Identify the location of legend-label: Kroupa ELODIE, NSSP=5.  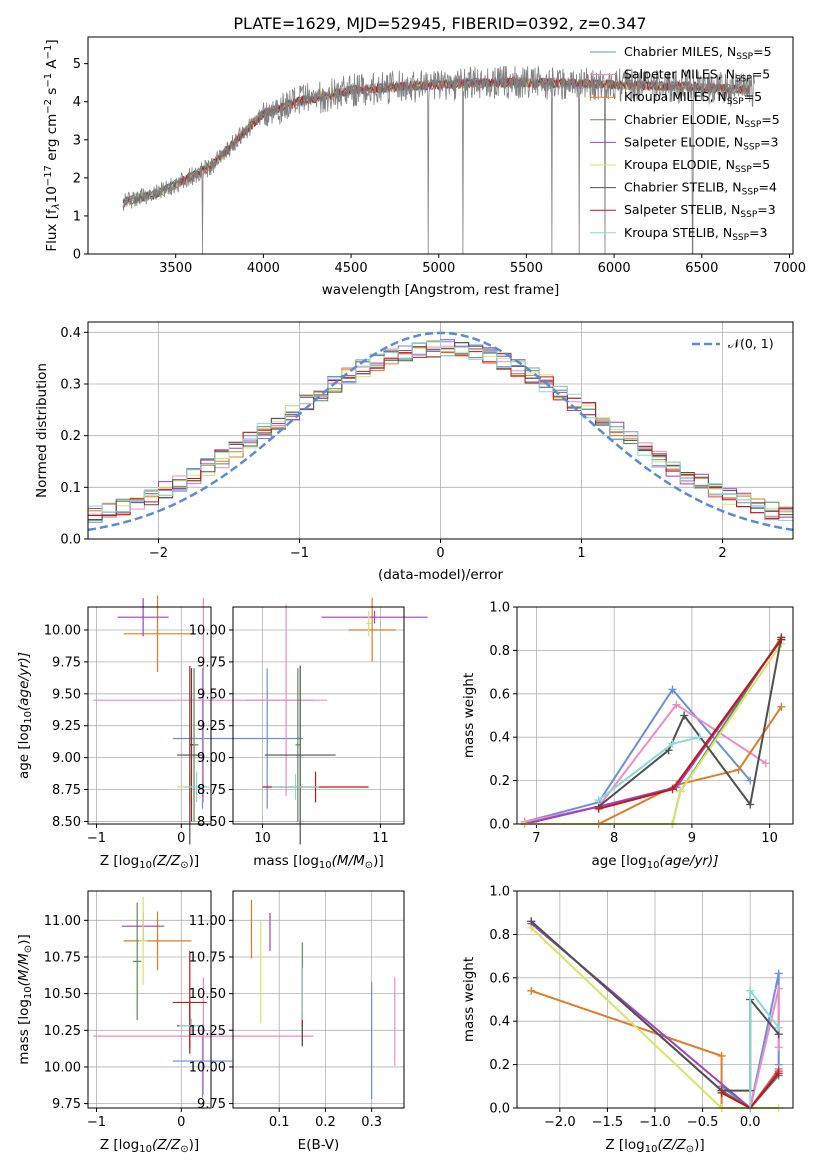
(697, 166).